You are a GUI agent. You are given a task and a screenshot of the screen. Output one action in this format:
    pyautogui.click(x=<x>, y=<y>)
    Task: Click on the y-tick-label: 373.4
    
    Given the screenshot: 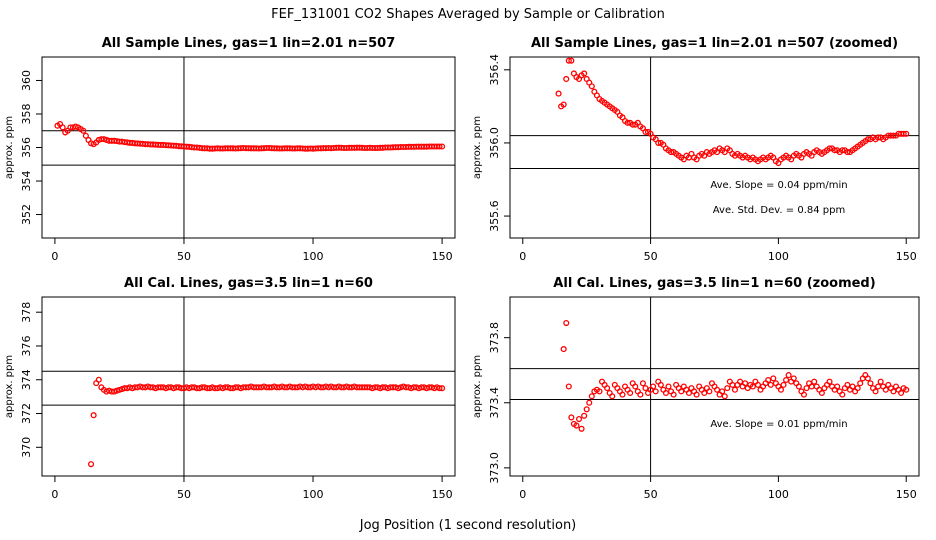 What is the action you would take?
    pyautogui.click(x=494, y=403)
    